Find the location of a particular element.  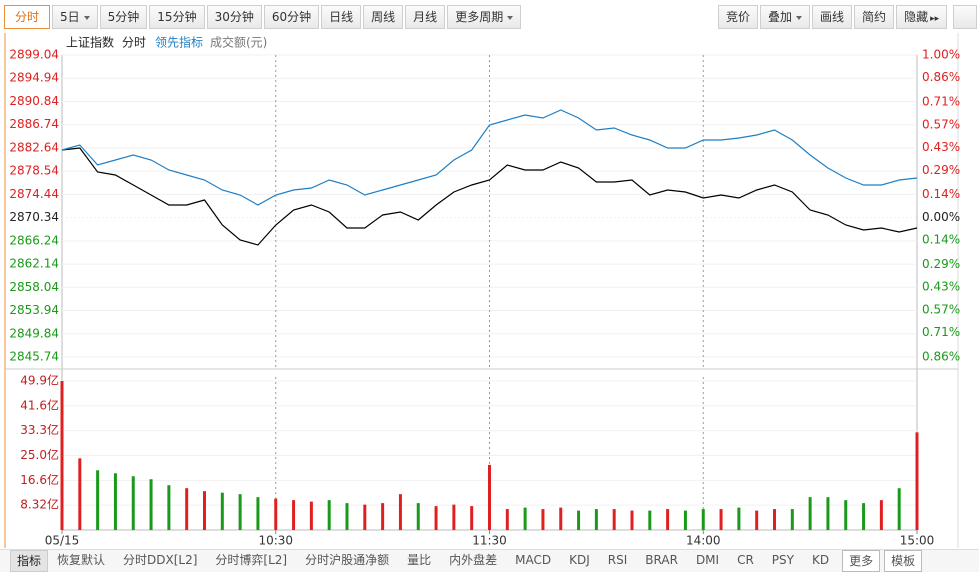

y-tick-label: 2894.94 is located at coordinates (34, 78).